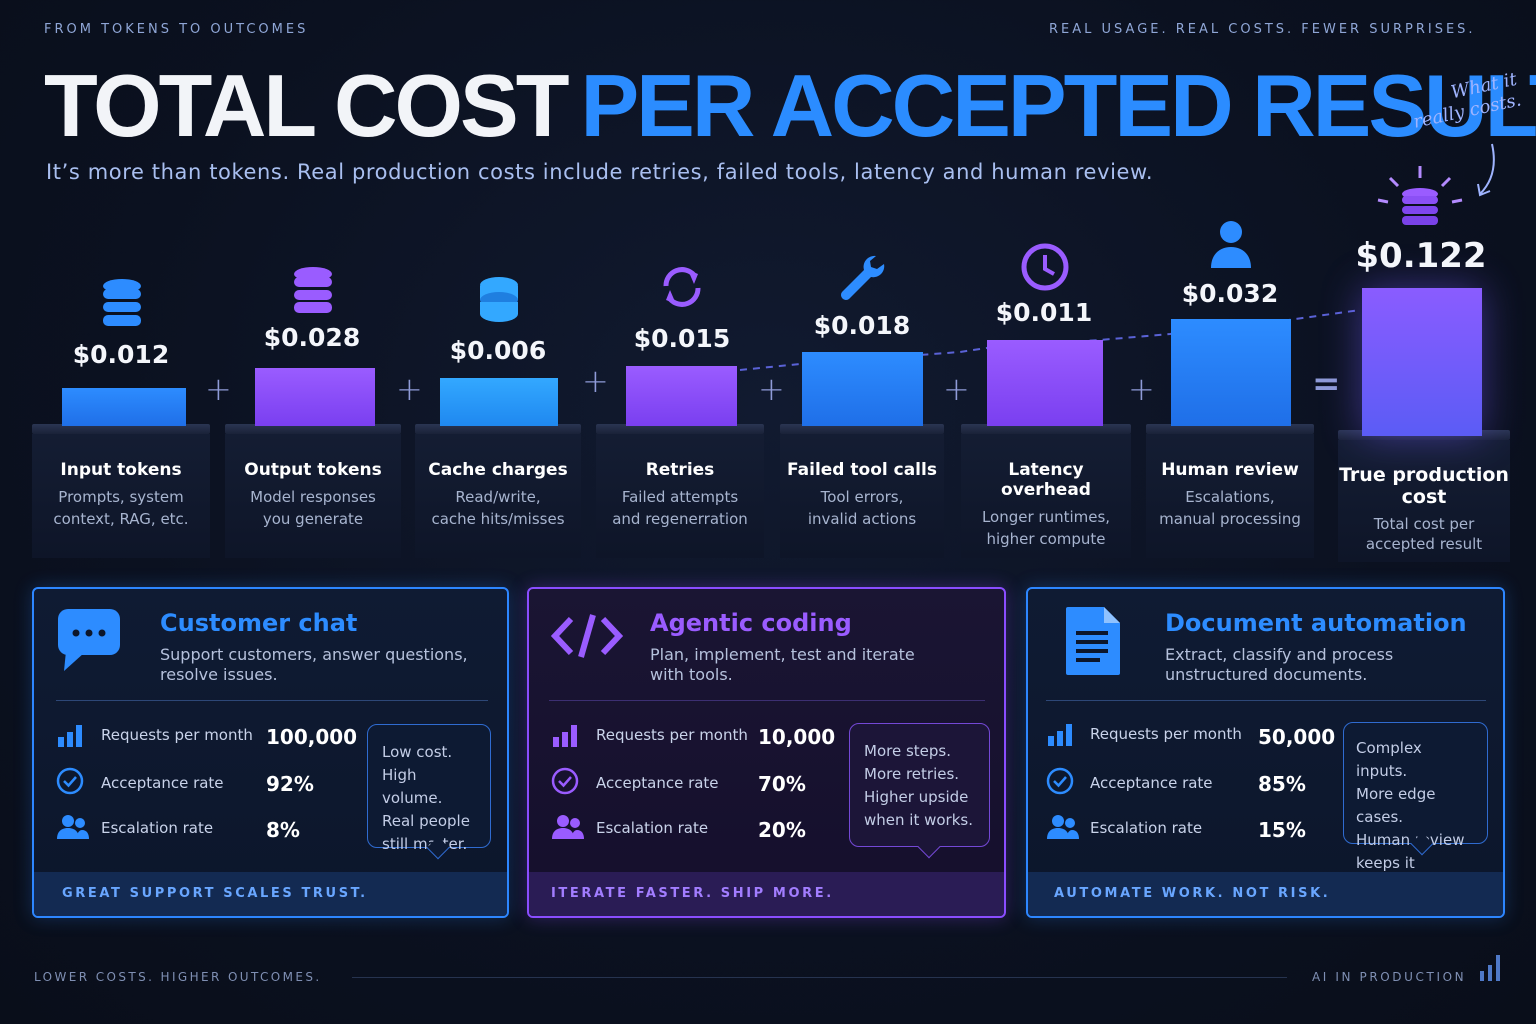  What do you see at coordinates (682, 338) in the screenshot?
I see `cost-price: $0.015` at bounding box center [682, 338].